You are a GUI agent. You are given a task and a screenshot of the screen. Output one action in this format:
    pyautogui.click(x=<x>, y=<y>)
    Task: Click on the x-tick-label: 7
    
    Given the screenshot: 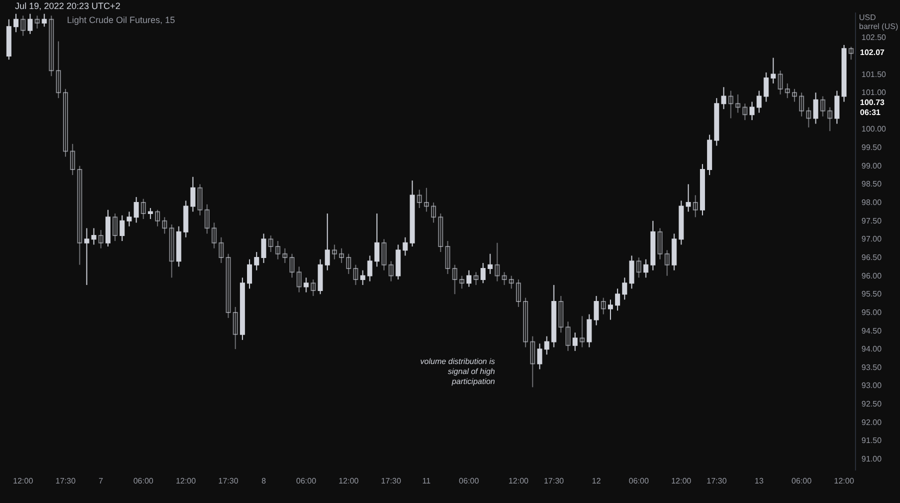 What is the action you would take?
    pyautogui.click(x=101, y=481)
    